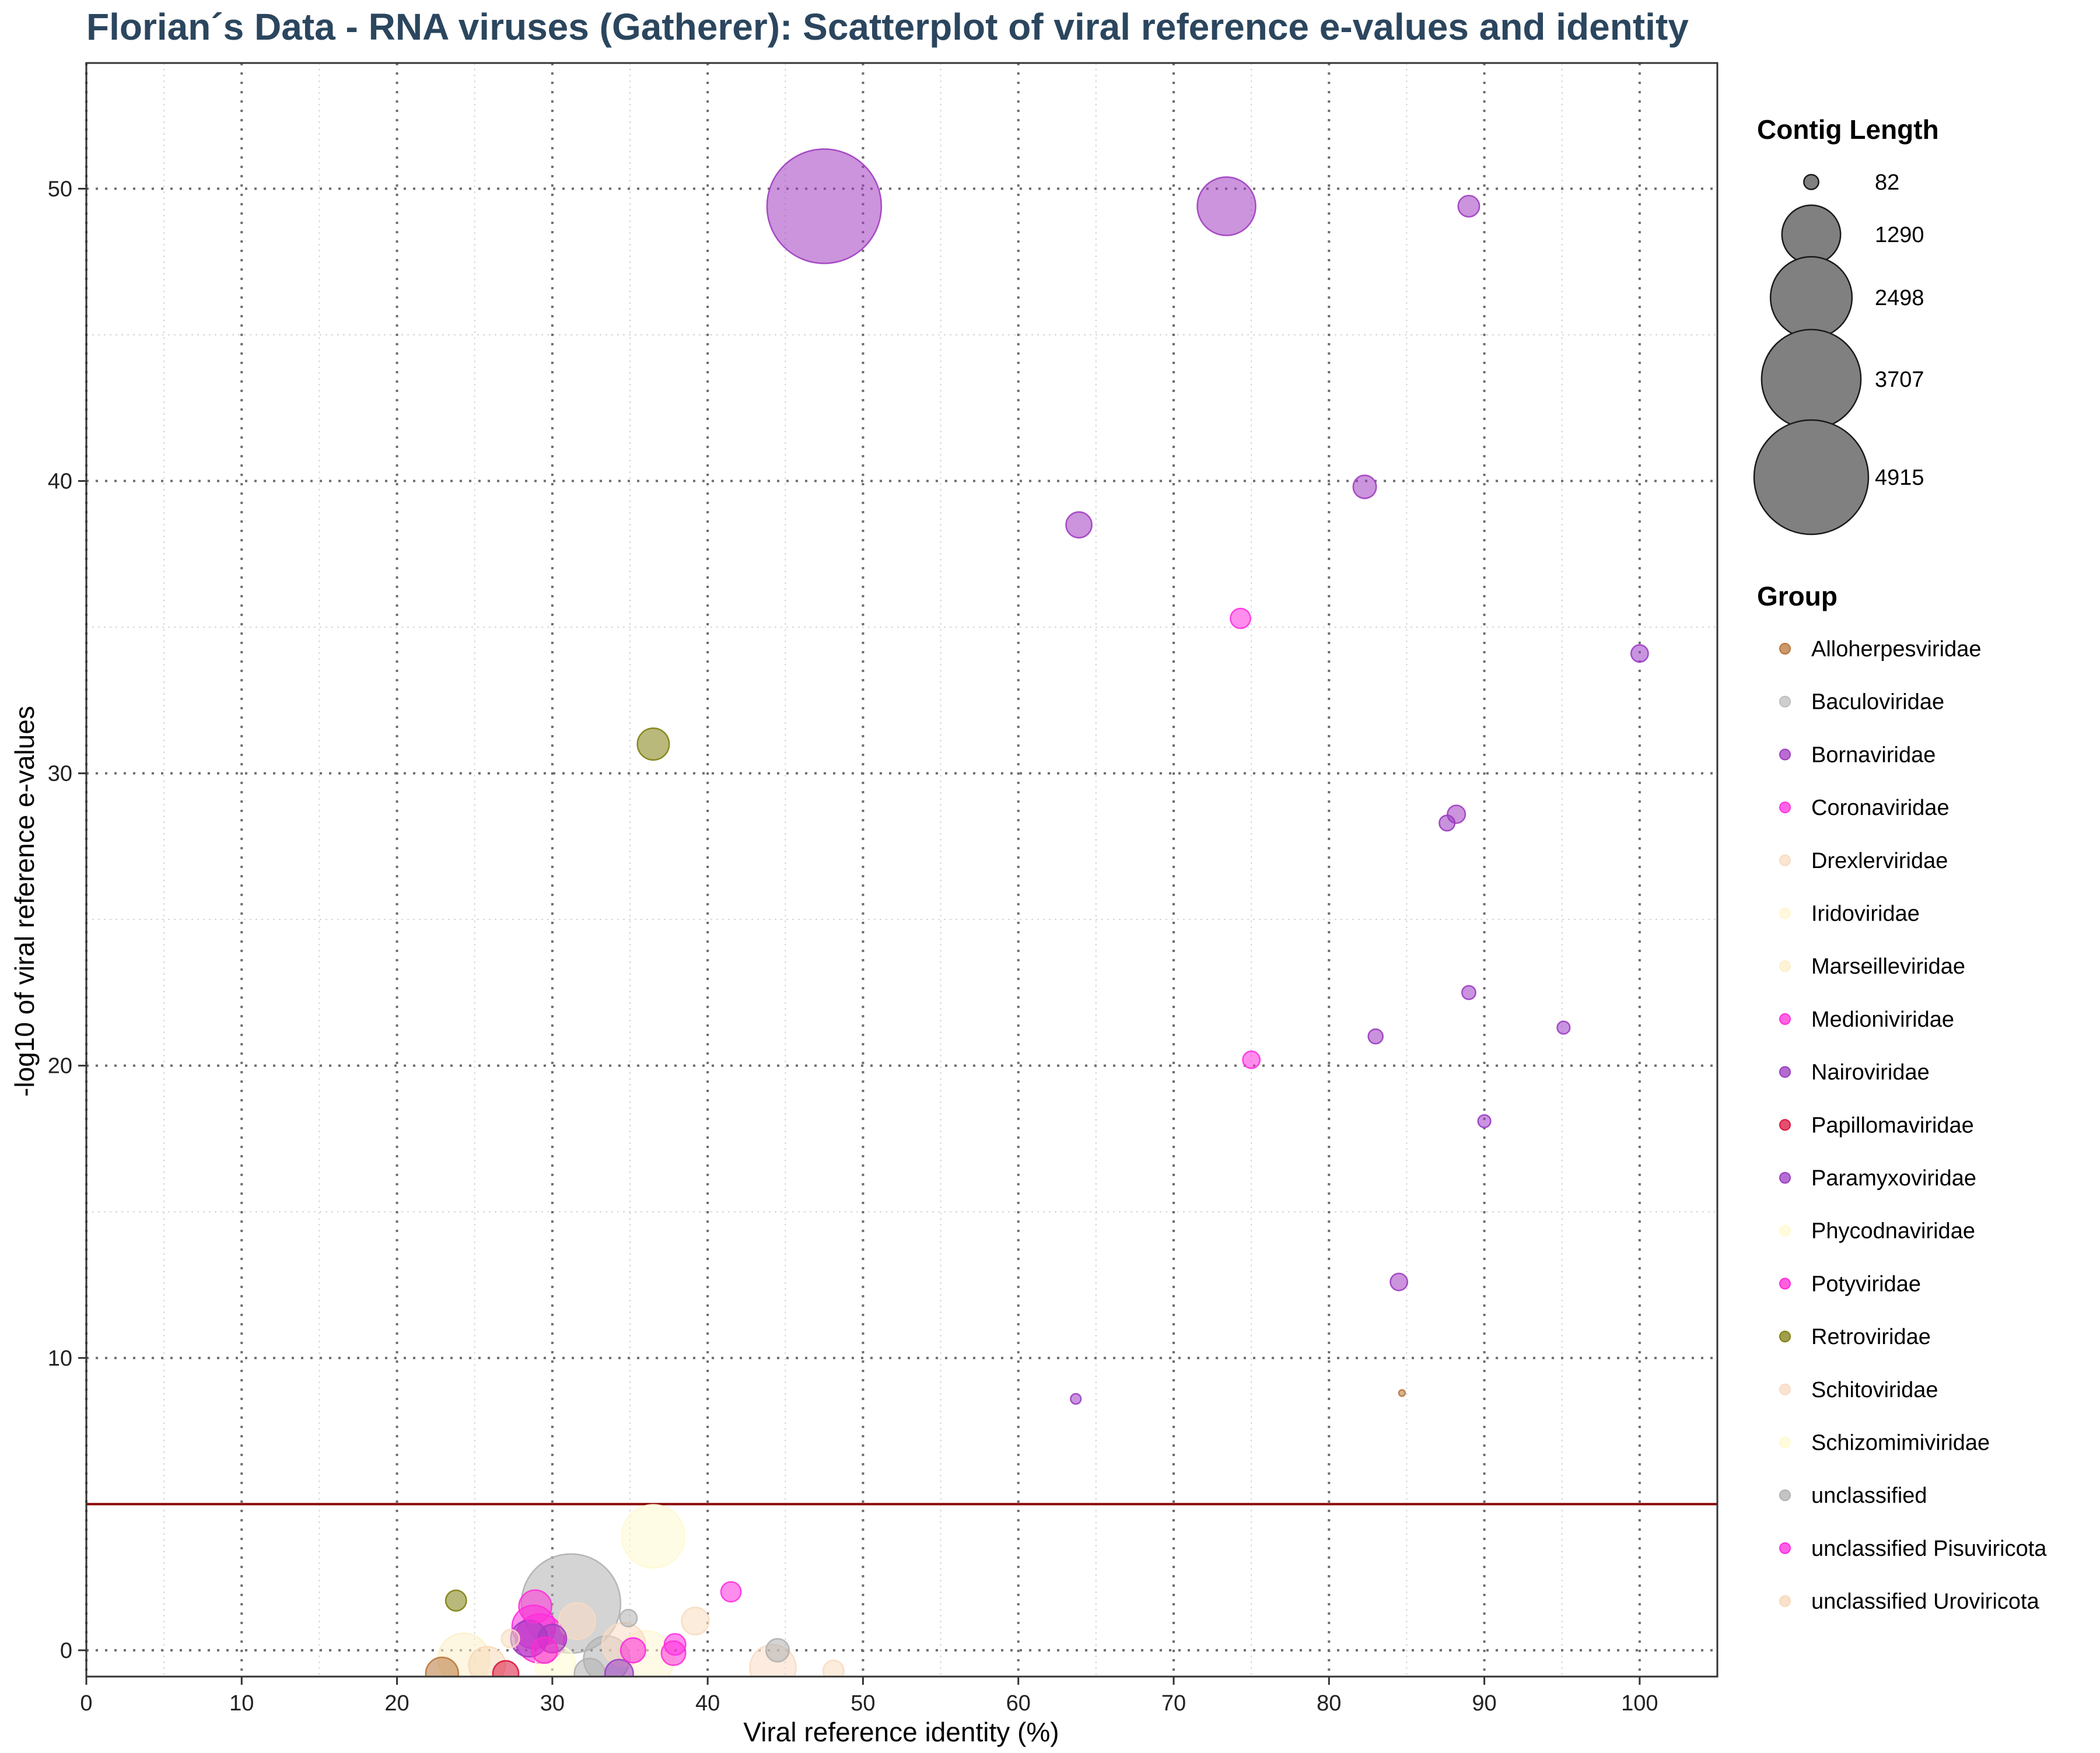 The image size is (2100, 1753). I want to click on group-legend-label: Iridoviridae, so click(1866, 914).